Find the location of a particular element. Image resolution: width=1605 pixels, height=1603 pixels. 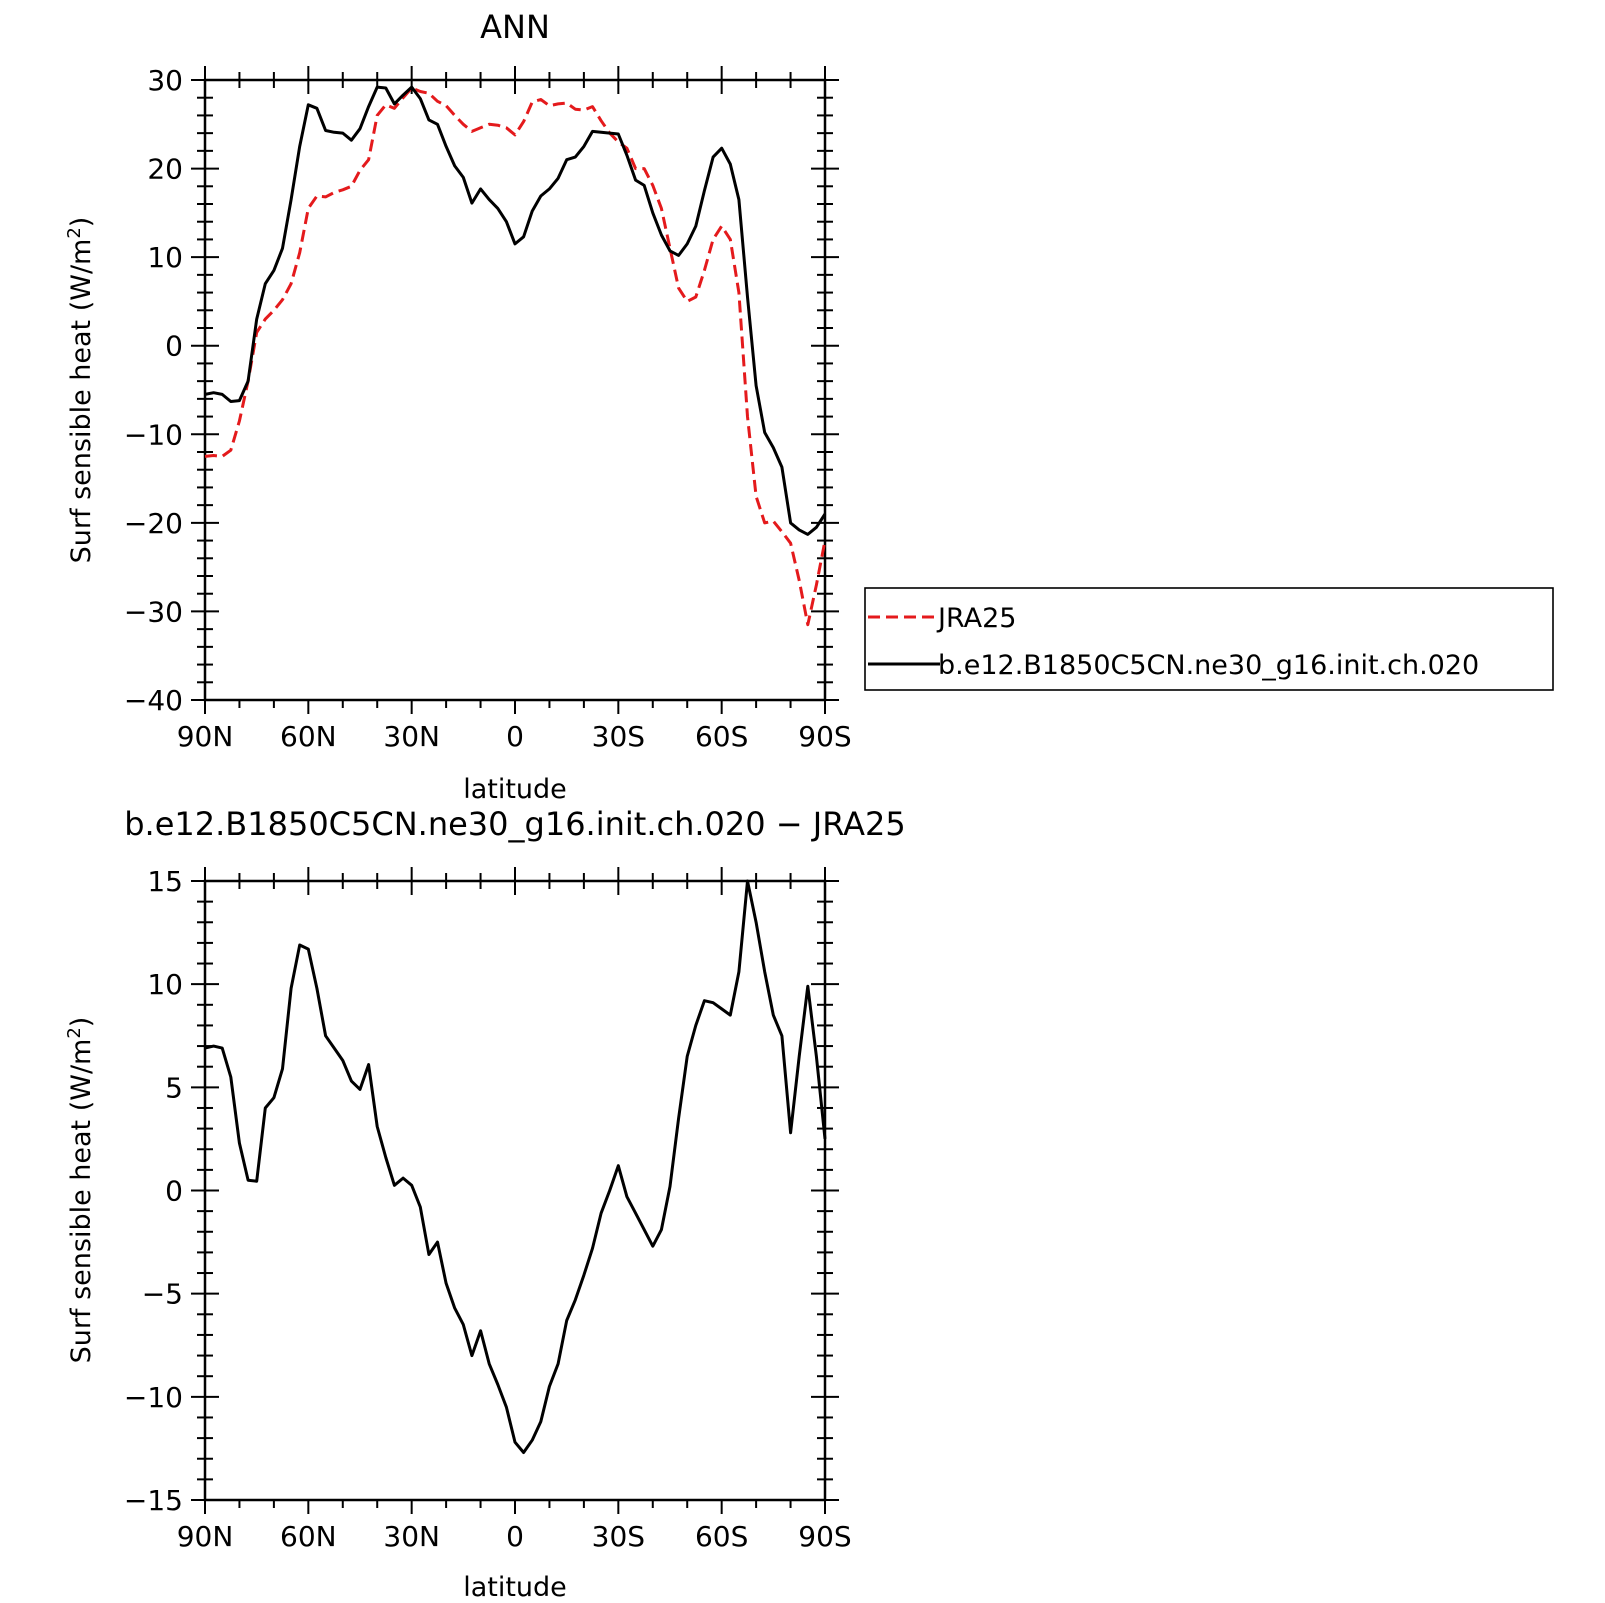

top-y-axis-label-sup: 2 is located at coordinates (74, 232).